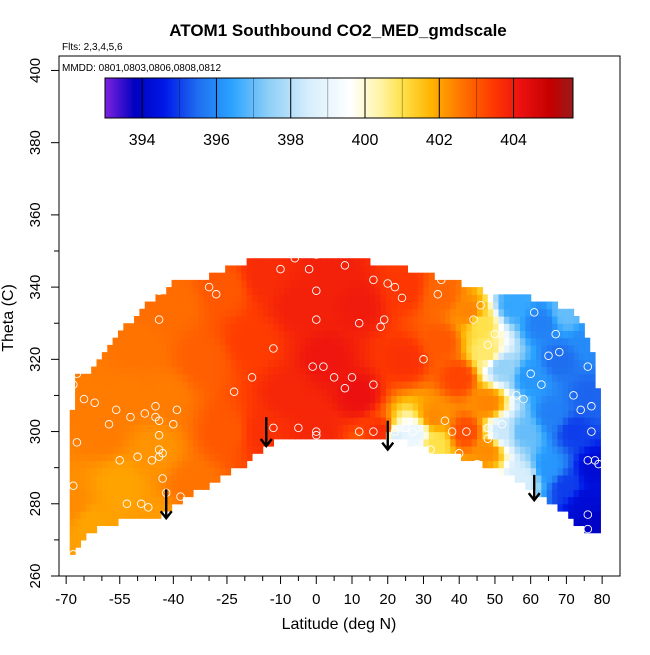 The width and height of the screenshot is (650, 655). I want to click on wind-arrow, so click(266, 432).